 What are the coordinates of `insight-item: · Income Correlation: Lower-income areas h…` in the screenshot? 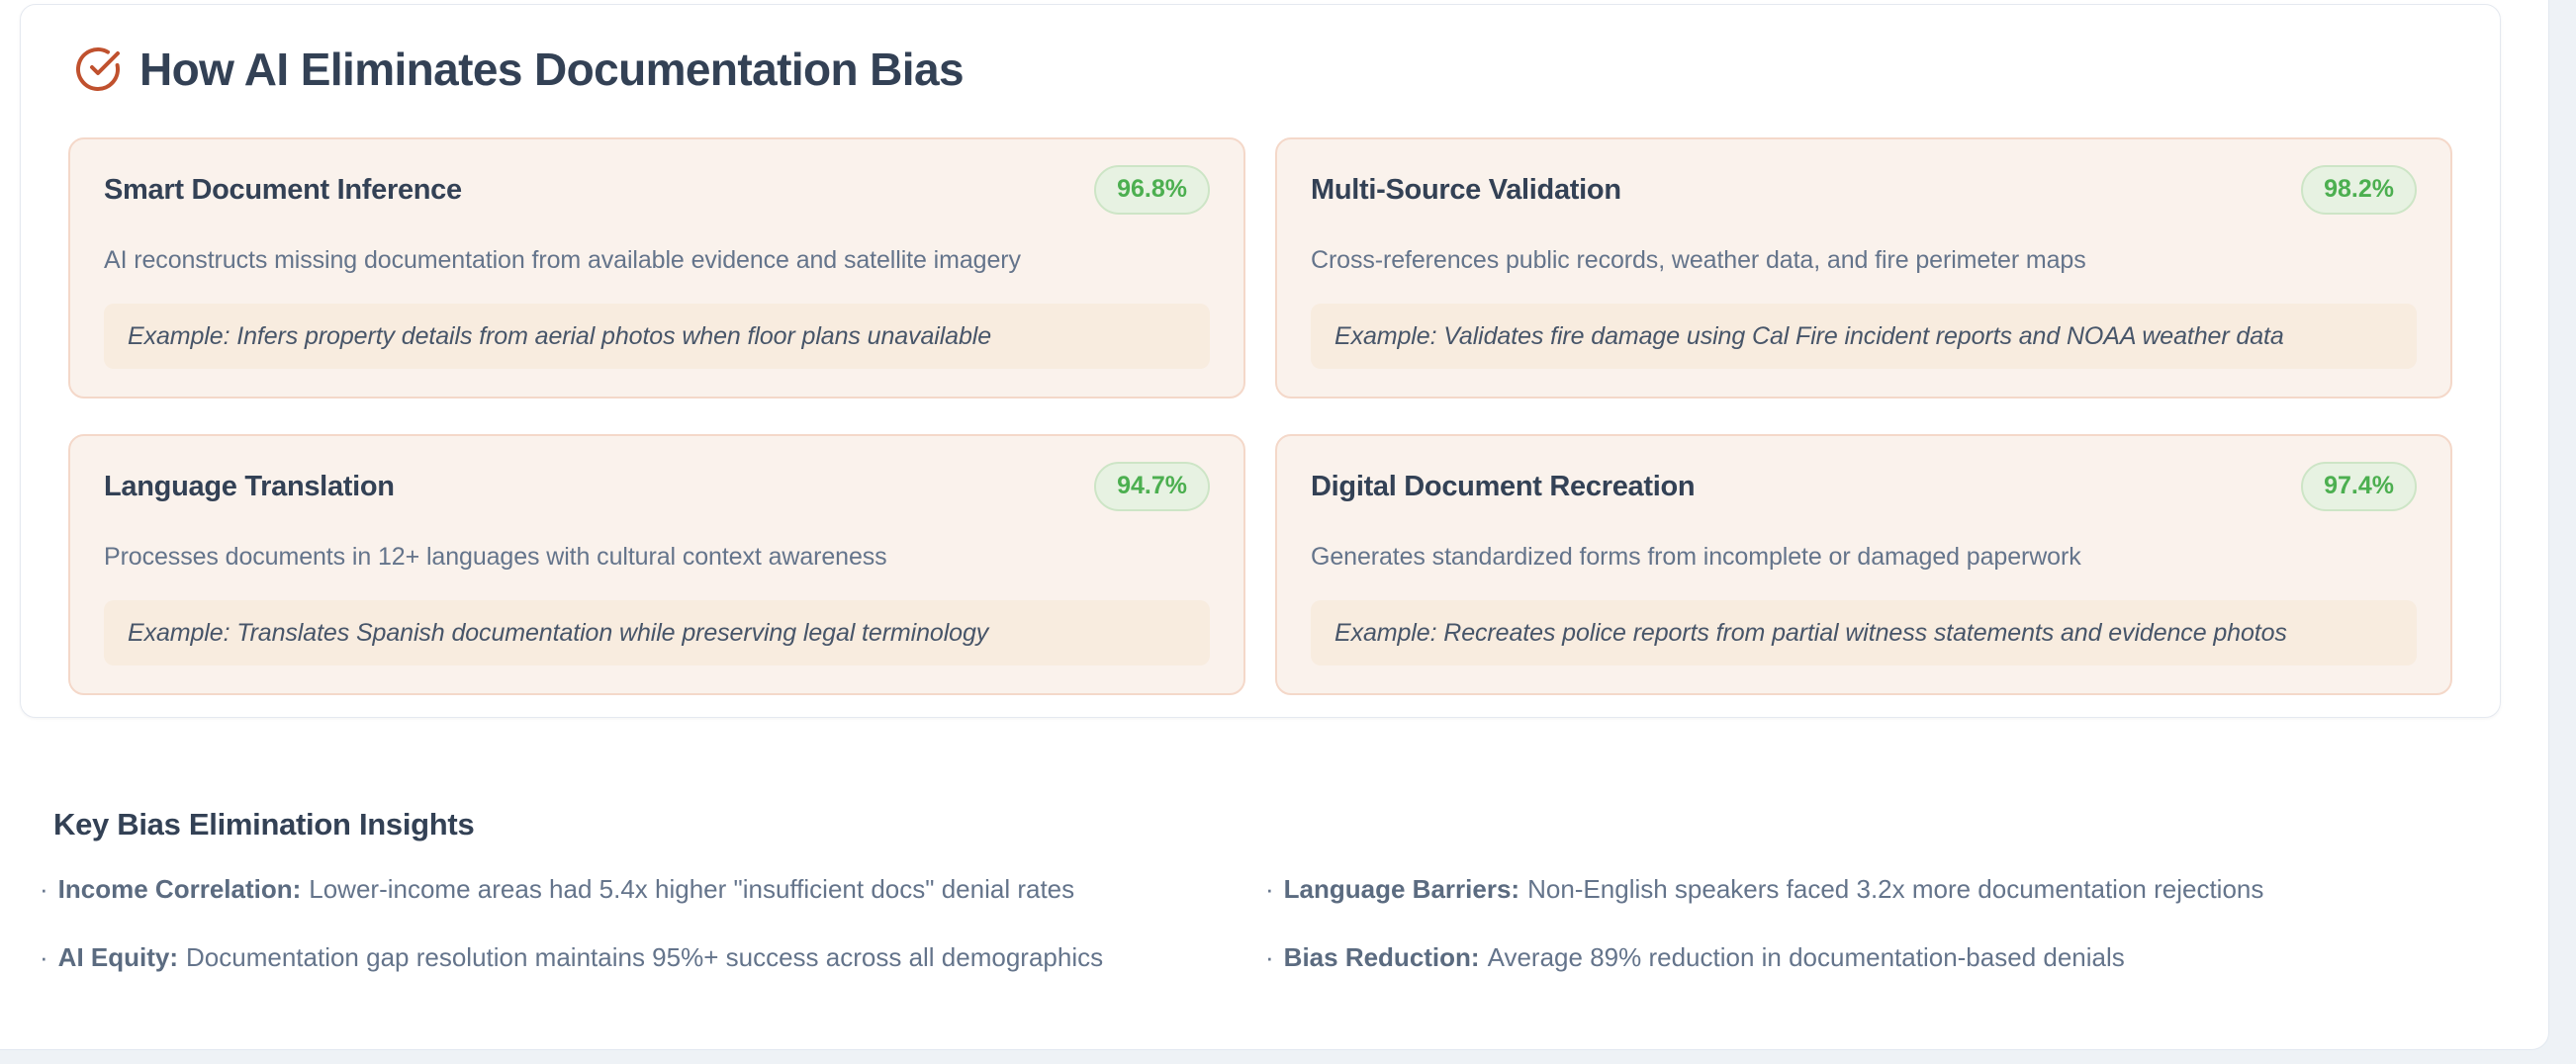 It's located at (646, 889).